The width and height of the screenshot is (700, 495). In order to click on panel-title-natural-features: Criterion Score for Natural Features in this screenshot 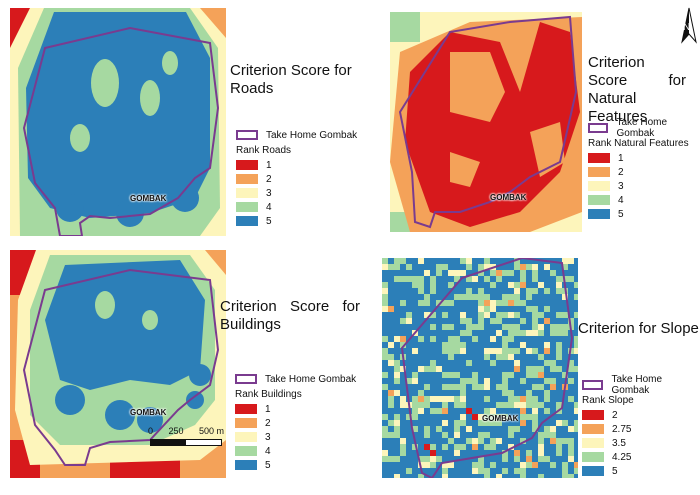, I will do `click(637, 89)`.